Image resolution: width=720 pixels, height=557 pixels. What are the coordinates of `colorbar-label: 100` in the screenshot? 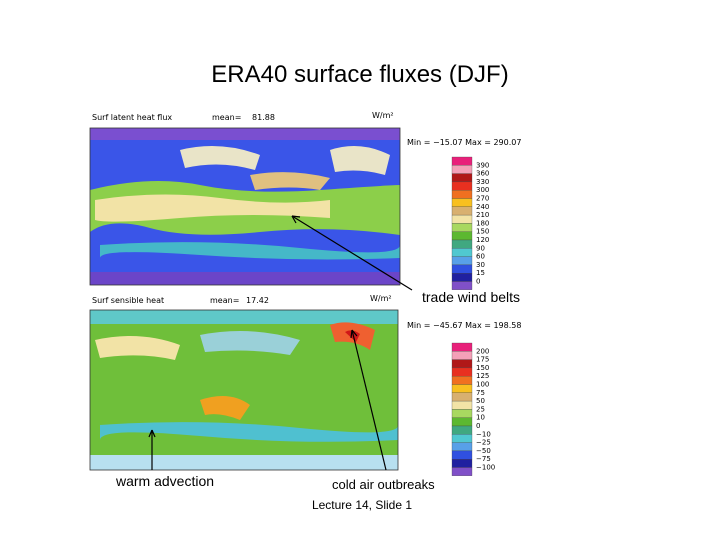 It's located at (482, 385).